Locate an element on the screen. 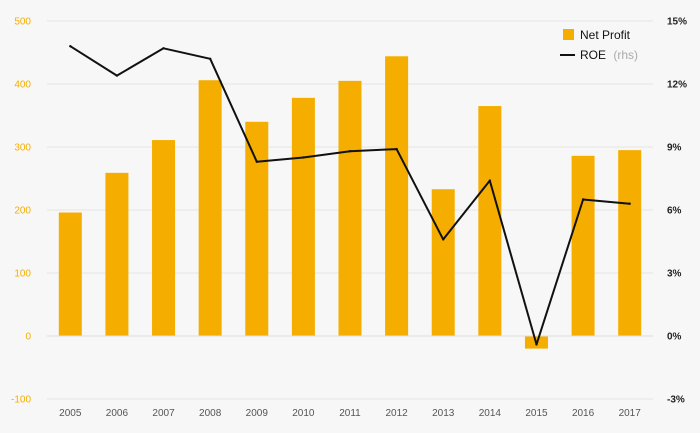 Image resolution: width=700 pixels, height=433 pixels. left-tick-label: 300 is located at coordinates (22, 148).